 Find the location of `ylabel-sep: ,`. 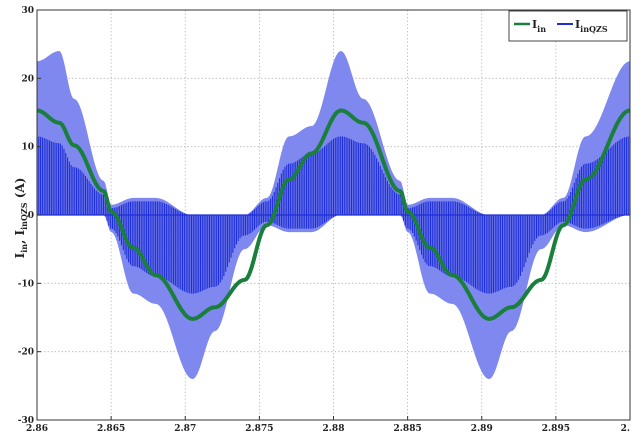

ylabel-sep: , is located at coordinates (20, 240).